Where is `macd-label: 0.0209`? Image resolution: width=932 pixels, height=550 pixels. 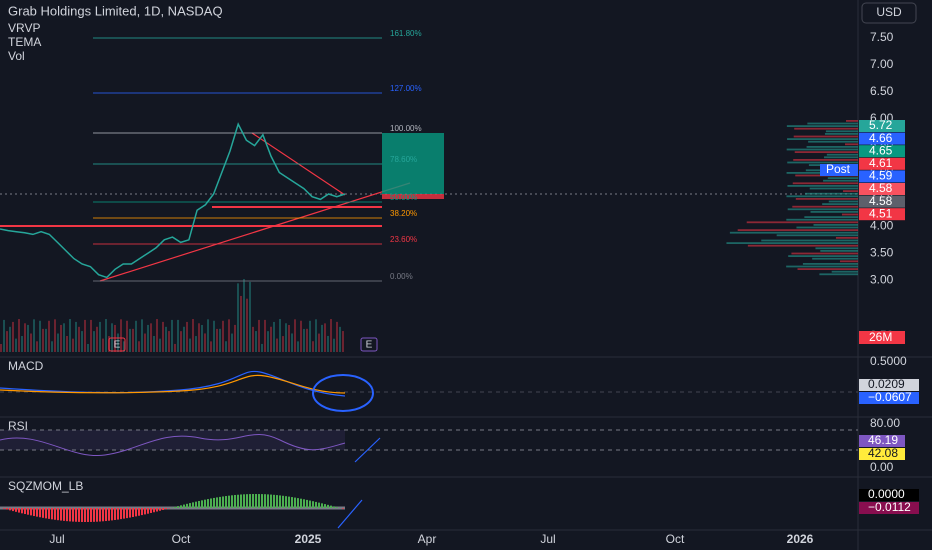
macd-label: 0.0209 is located at coordinates (886, 384).